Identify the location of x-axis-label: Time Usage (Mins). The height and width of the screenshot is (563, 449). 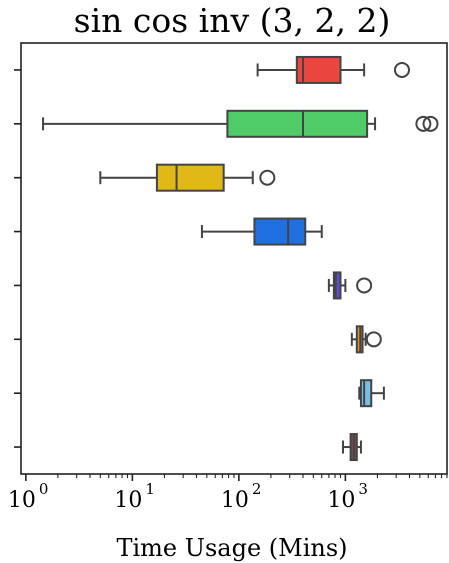
(231, 548).